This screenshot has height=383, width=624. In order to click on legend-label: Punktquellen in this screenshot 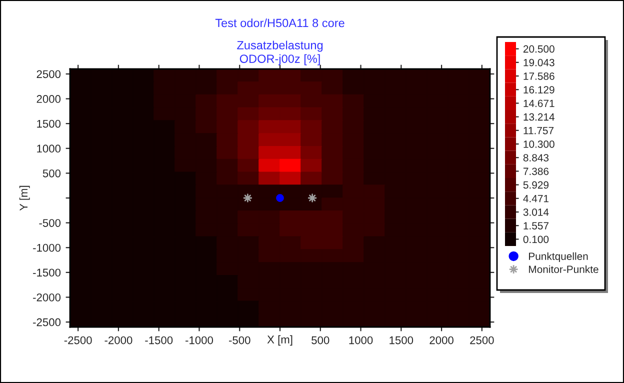, I will do `click(558, 257)`.